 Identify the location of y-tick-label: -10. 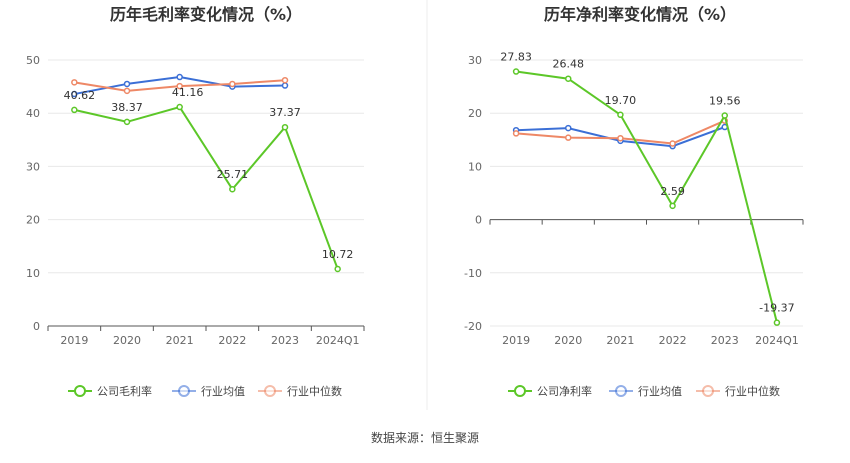
(473, 273).